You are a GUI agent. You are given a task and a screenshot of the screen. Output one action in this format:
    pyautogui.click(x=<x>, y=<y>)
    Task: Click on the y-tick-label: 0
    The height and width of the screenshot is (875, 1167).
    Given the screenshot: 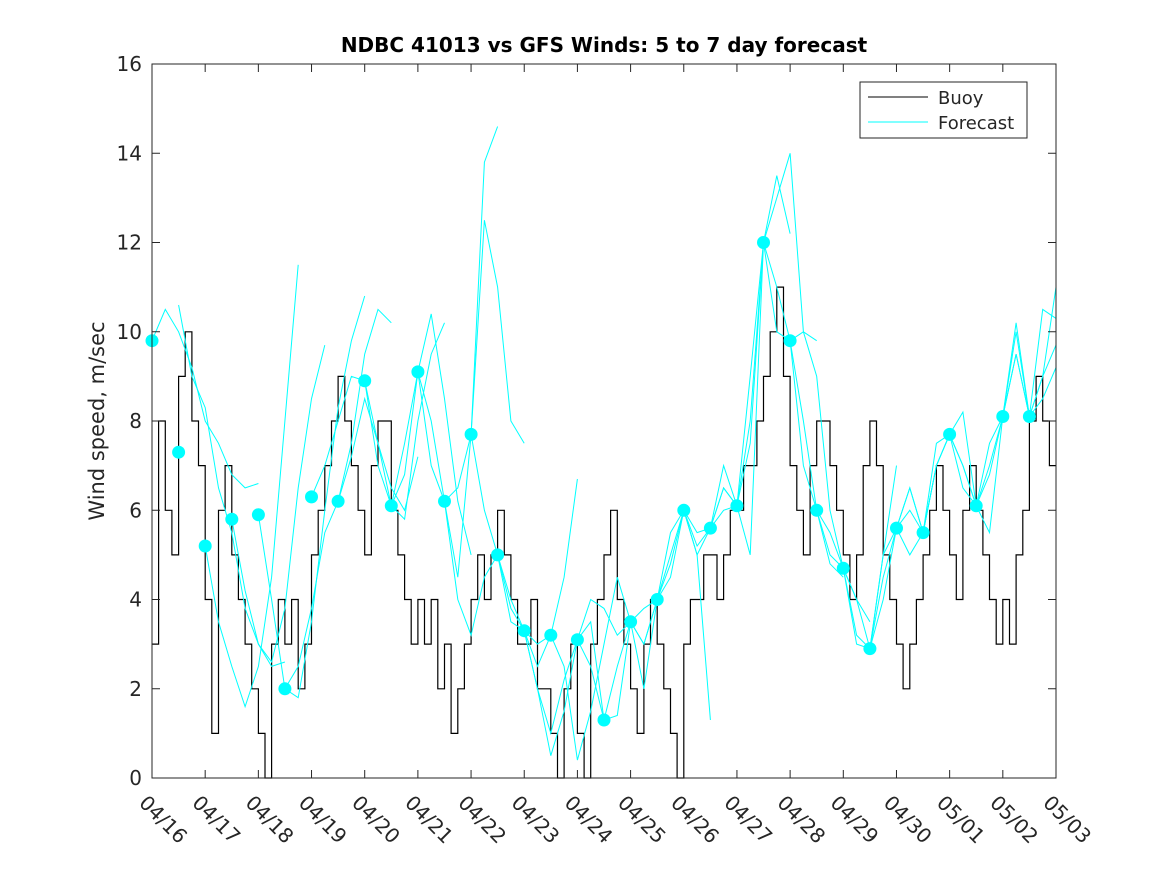 What is the action you would take?
    pyautogui.click(x=135, y=778)
    